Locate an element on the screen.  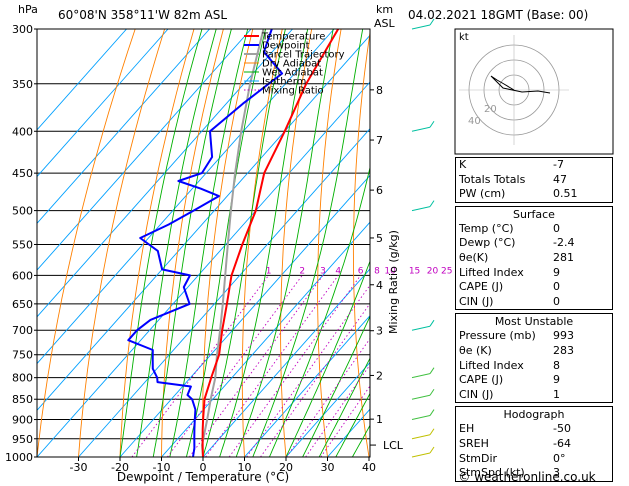
index-value: 0.51 is located at coordinates (565, 194).